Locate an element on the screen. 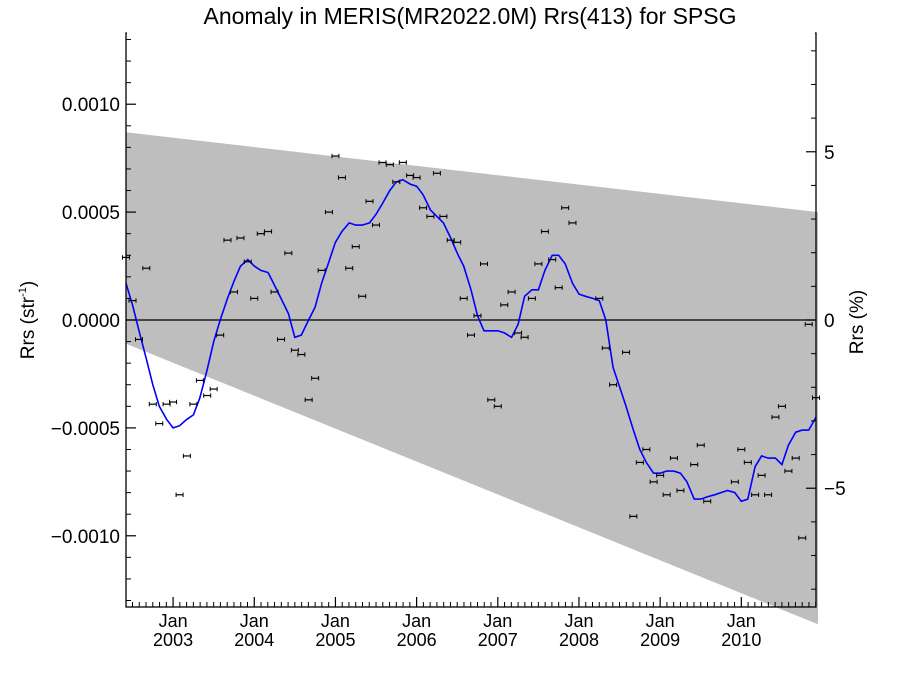 The image size is (900, 675). right-axis-label: Rrs (%) is located at coordinates (857, 322).